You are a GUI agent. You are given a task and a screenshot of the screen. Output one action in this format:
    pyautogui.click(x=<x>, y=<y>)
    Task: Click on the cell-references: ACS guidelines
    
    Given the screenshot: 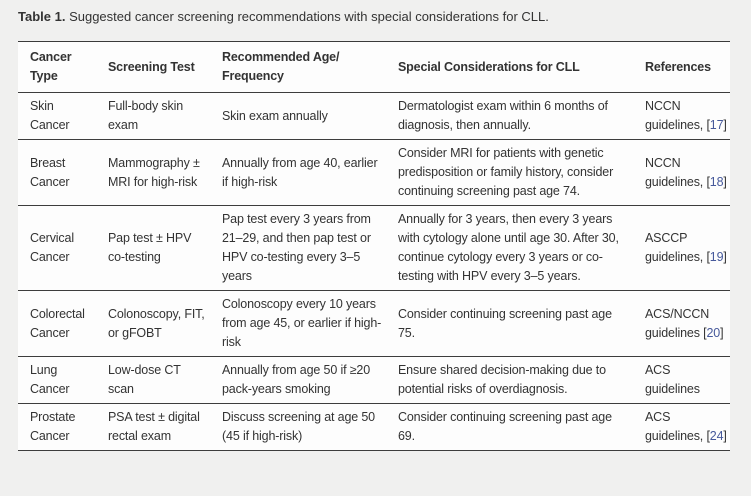 What is the action you would take?
    pyautogui.click(x=681, y=380)
    